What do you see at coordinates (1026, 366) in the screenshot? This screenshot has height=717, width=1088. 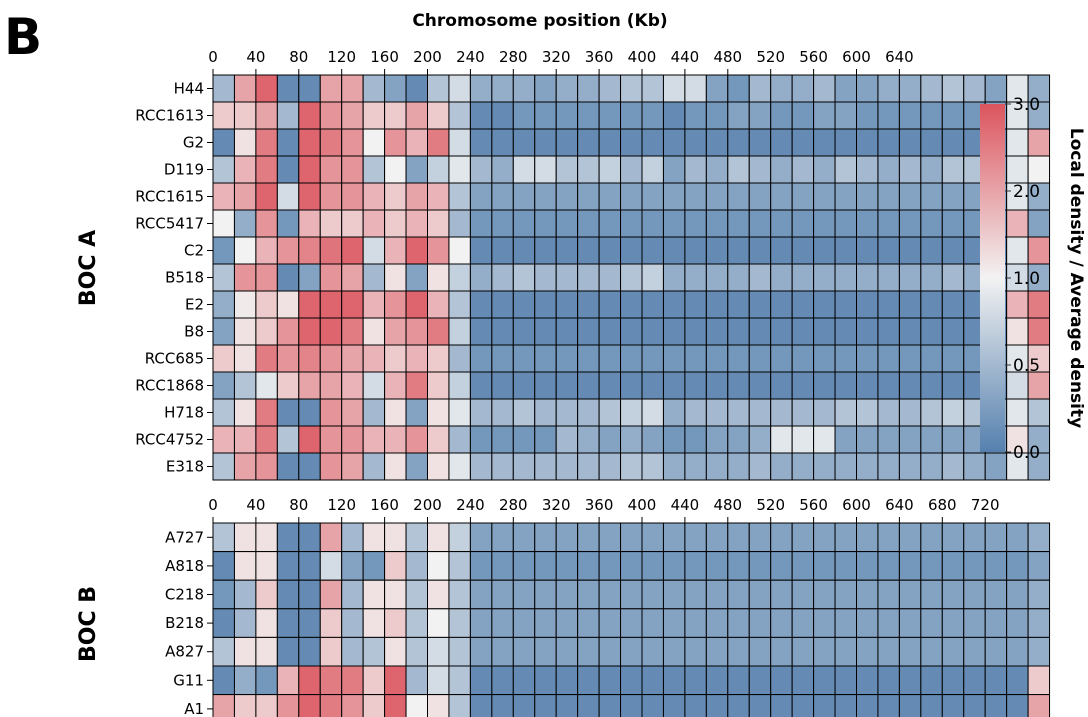 I see `colorbar-tick-label: 0.5` at bounding box center [1026, 366].